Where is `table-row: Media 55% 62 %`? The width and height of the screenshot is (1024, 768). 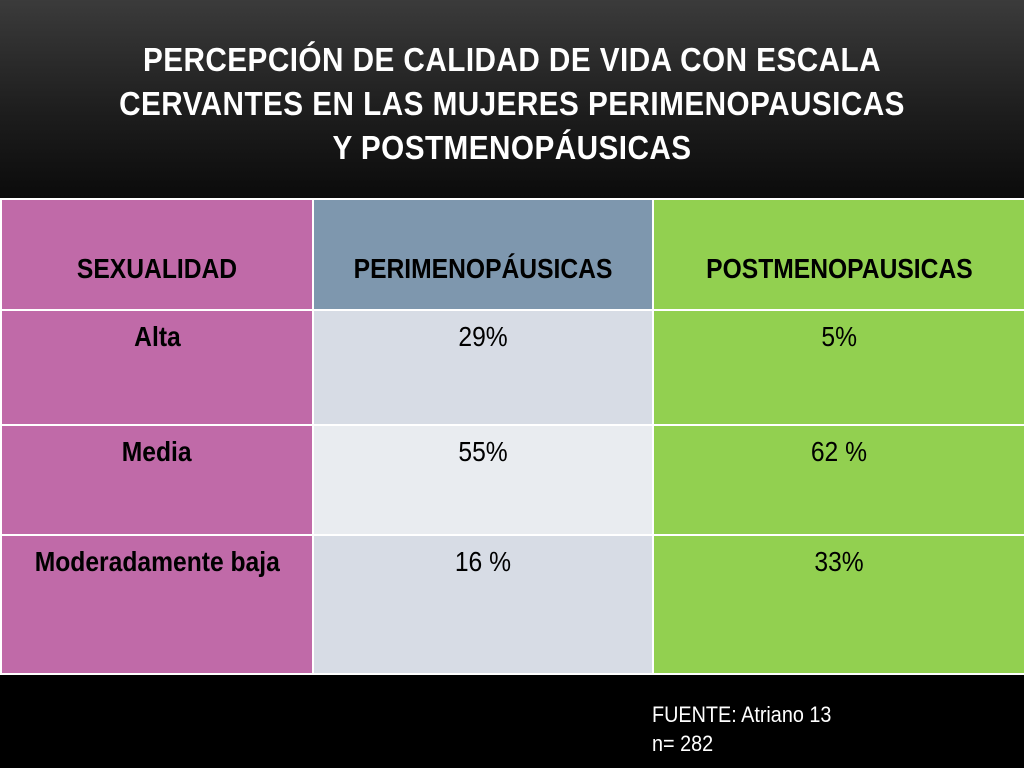
table-row: Media 55% 62 % is located at coordinates (512, 480).